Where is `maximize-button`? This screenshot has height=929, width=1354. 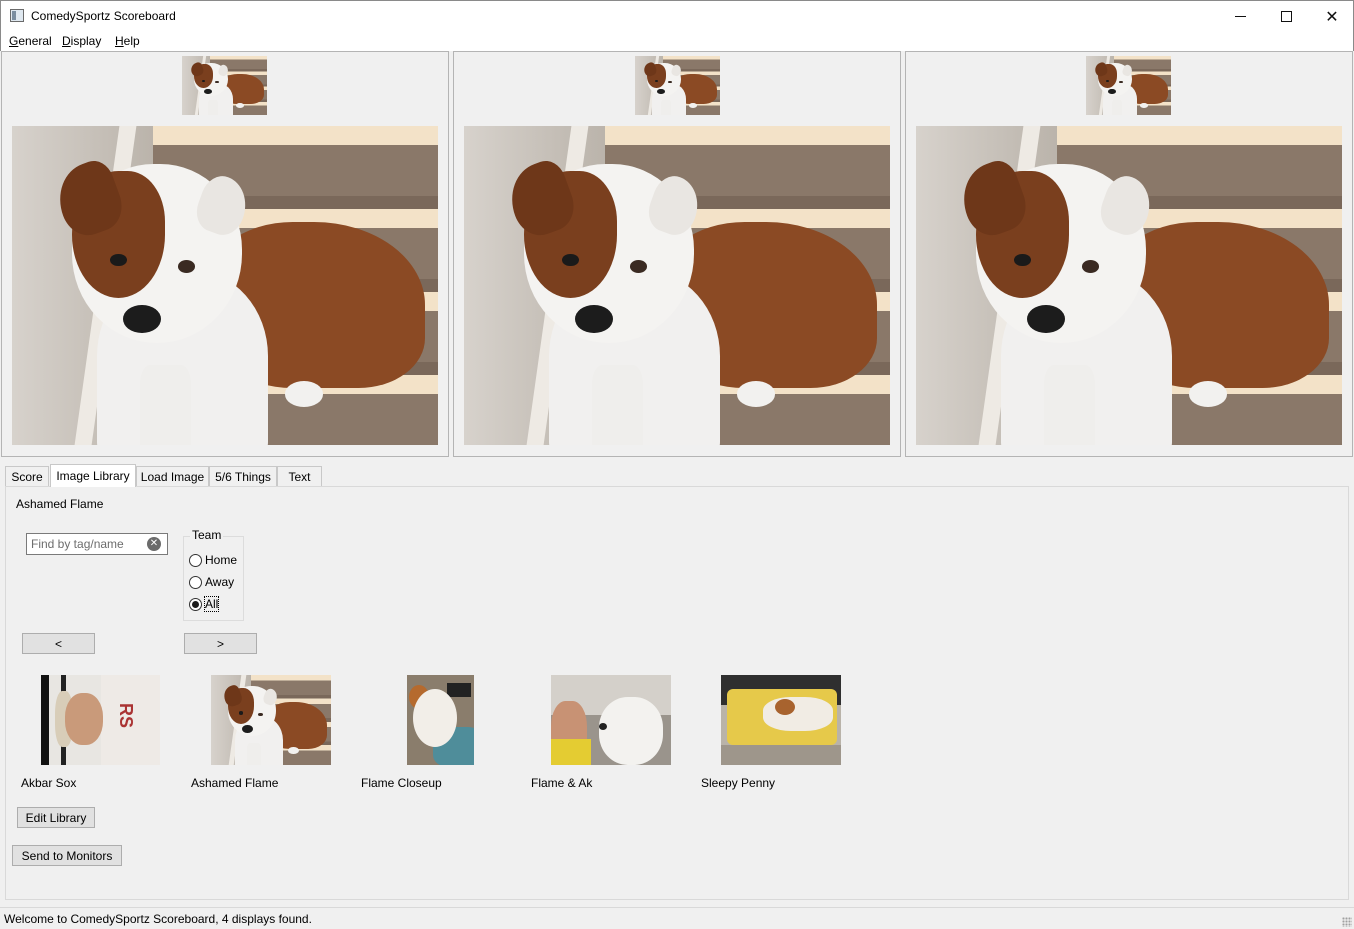 maximize-button is located at coordinates (1286, 16).